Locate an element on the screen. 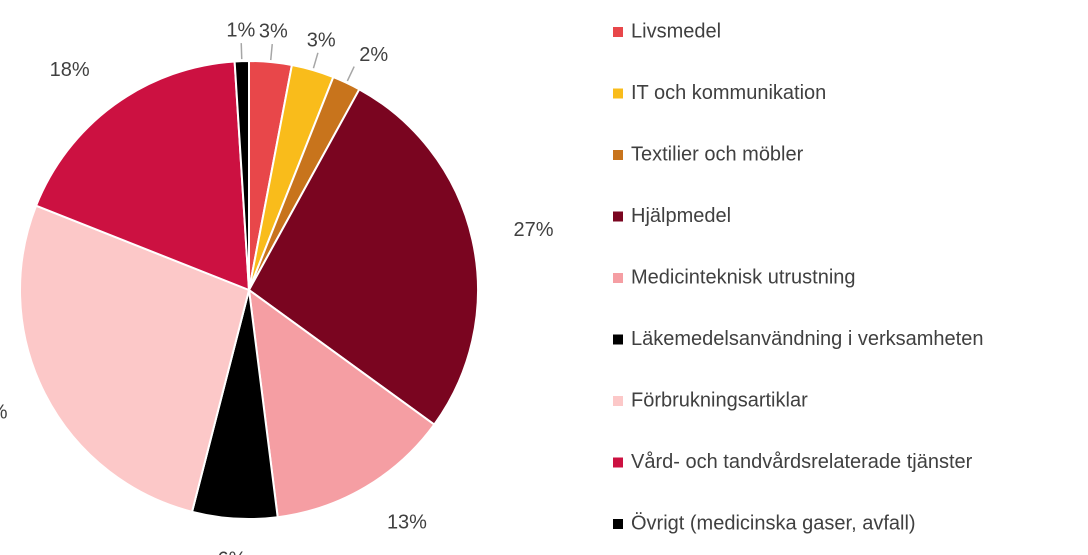 The image size is (1088, 555). legend-label: Övrigt (medicinska gaser, avfall) is located at coordinates (773, 523).